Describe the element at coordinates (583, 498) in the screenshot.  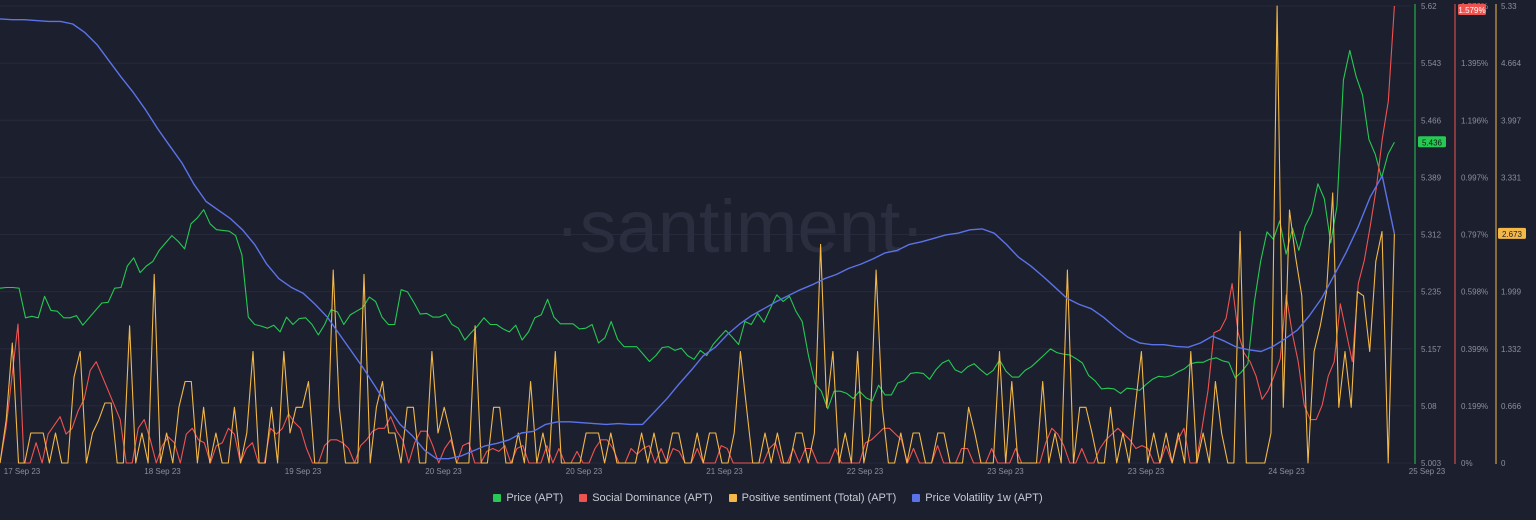
I see `legend-swatch-social-dominance` at that location.